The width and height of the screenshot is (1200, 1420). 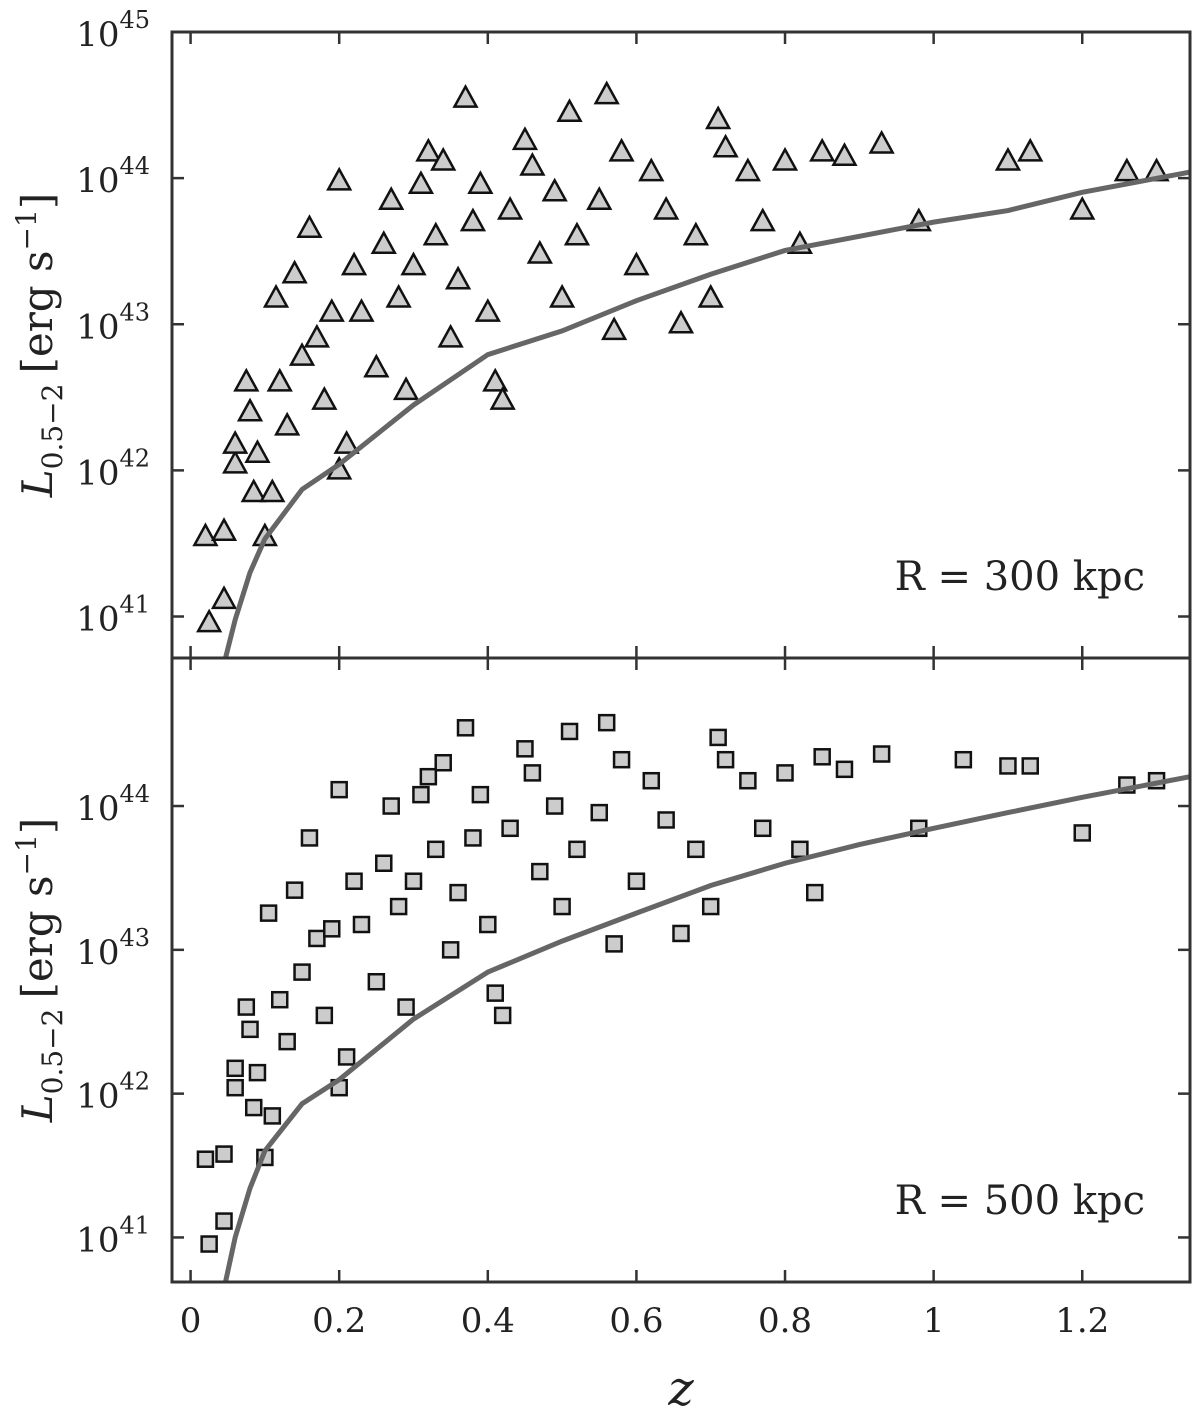 What do you see at coordinates (339, 1321) in the screenshot?
I see `x-tick-label: 0.2` at bounding box center [339, 1321].